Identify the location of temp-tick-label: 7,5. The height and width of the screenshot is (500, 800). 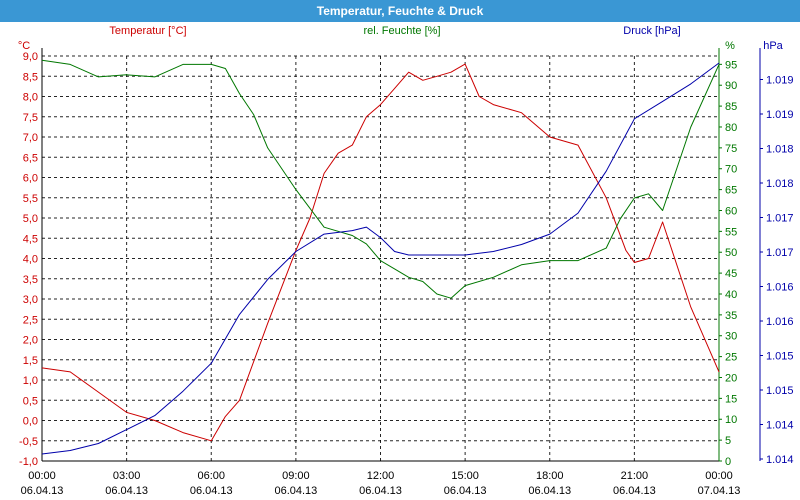
(30, 118).